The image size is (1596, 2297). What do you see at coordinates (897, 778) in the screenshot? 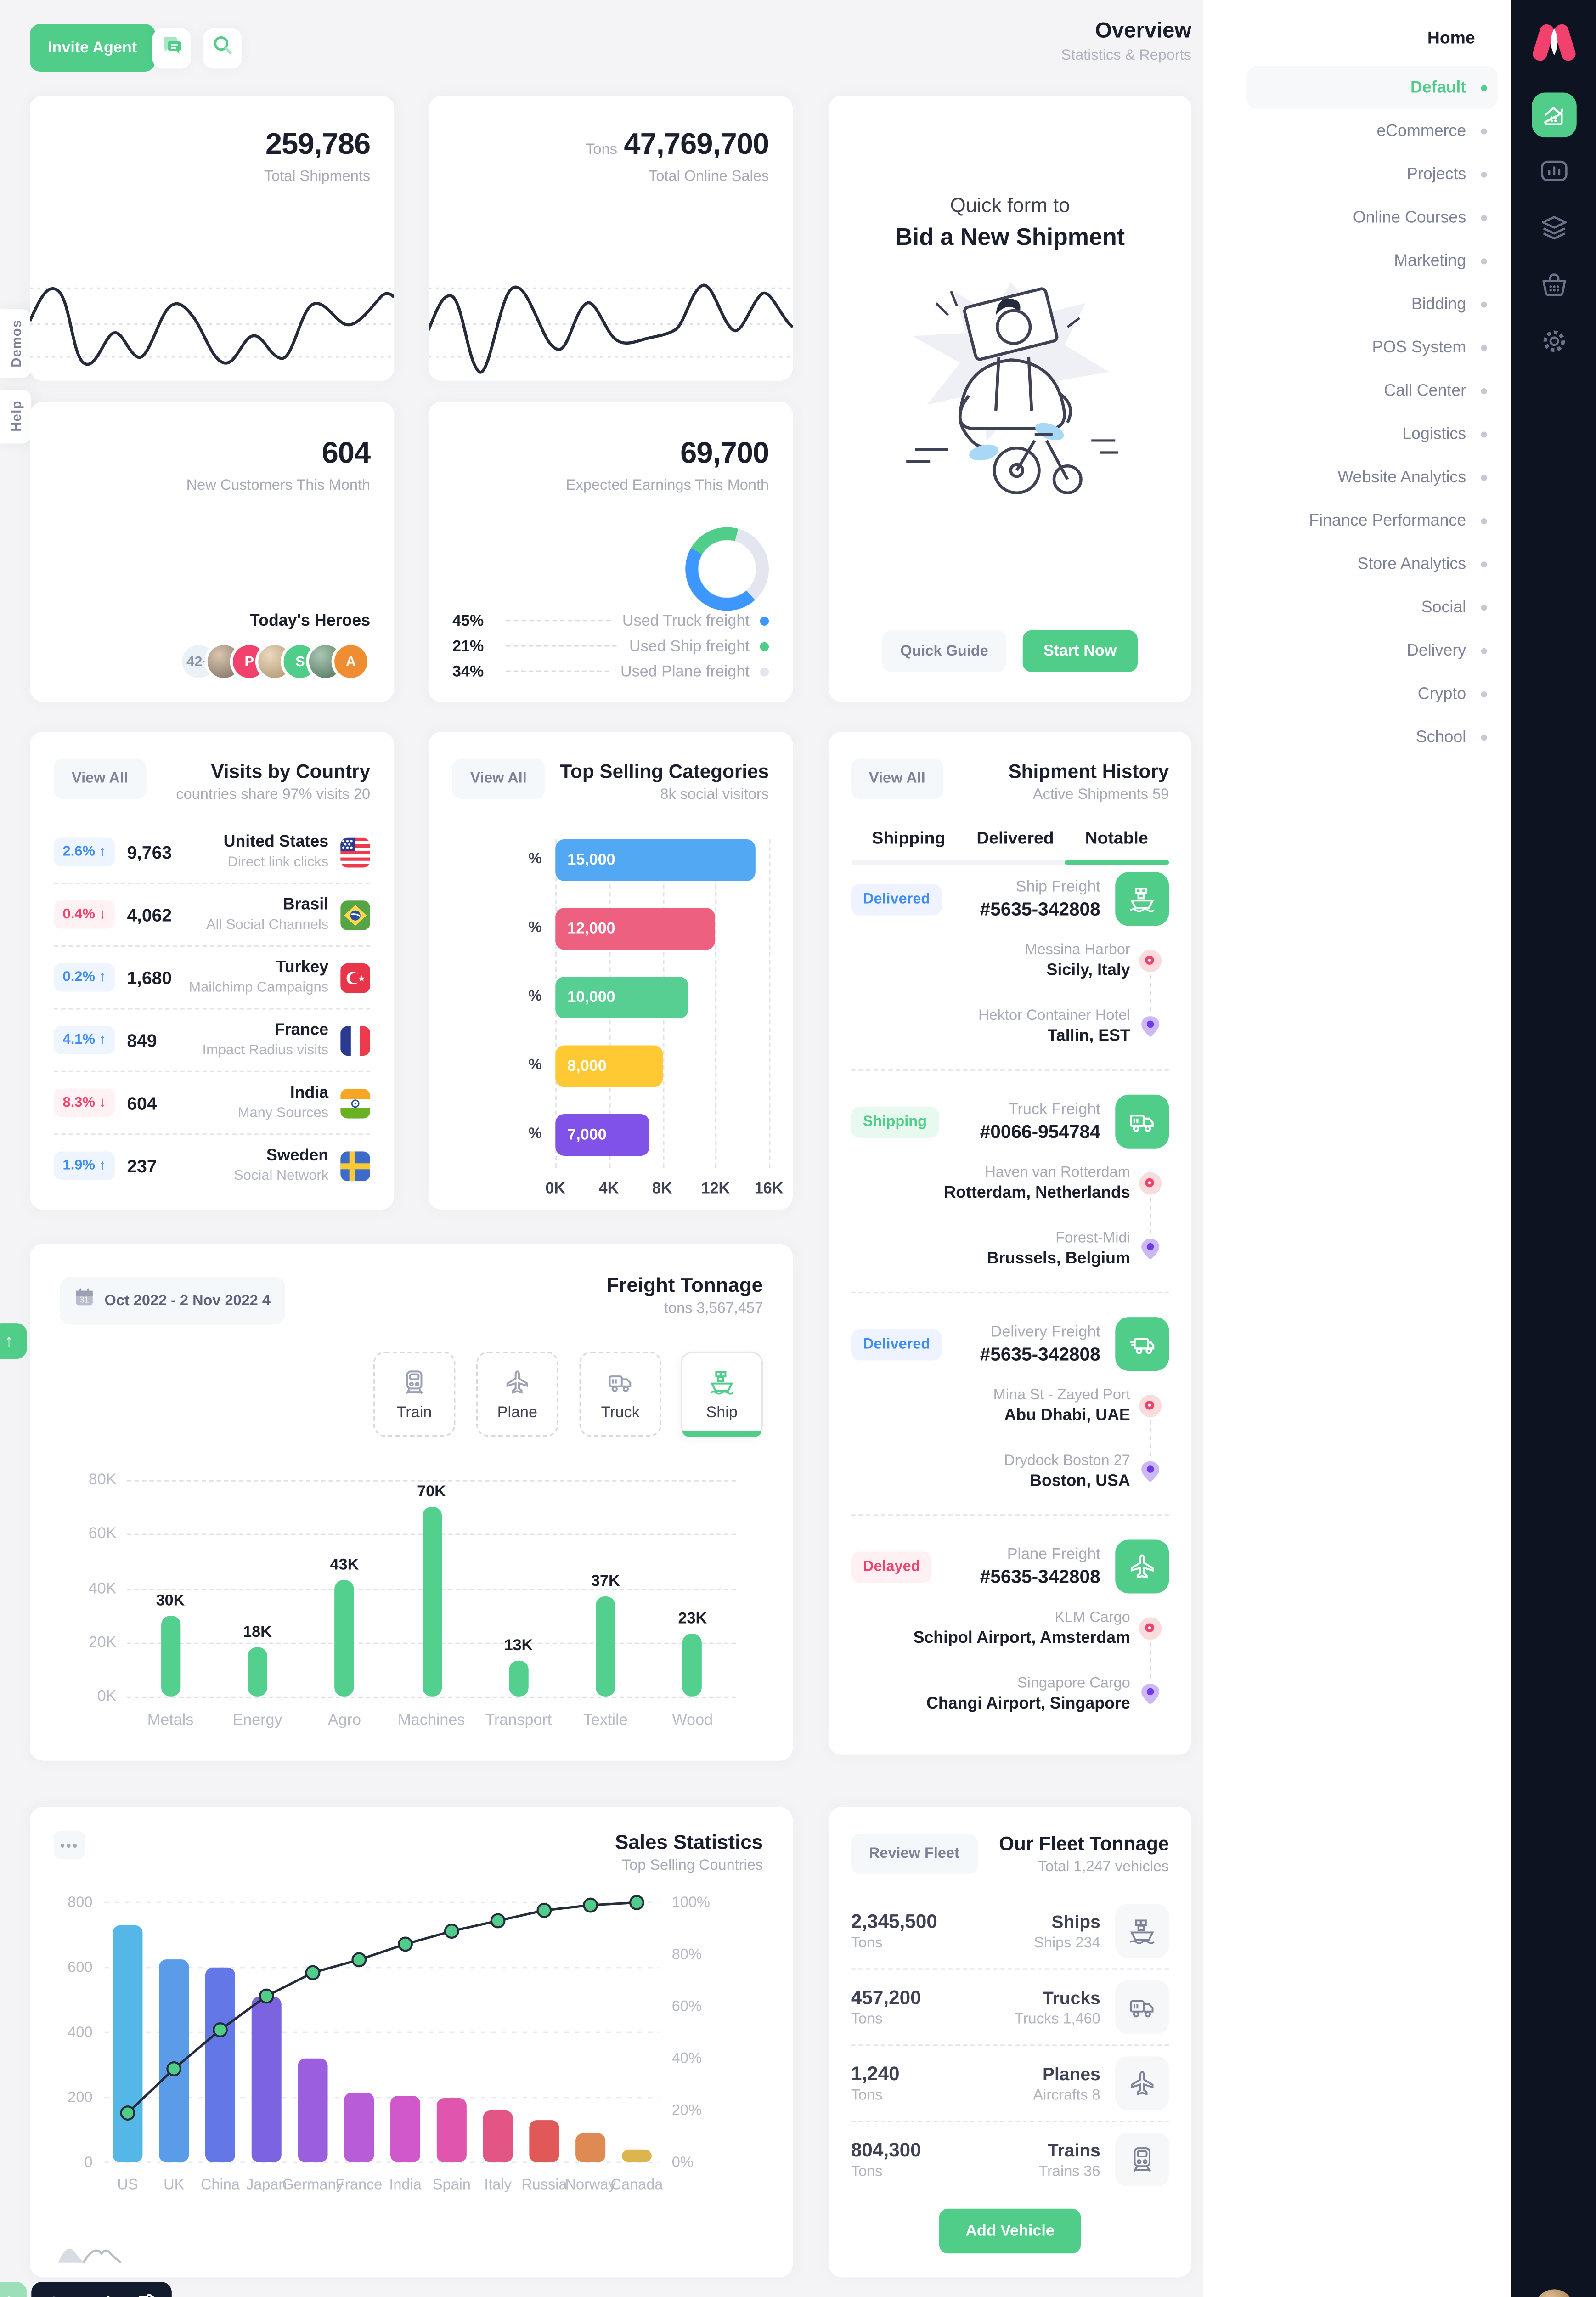
I see `shipment-view-all-button: View All` at bounding box center [897, 778].